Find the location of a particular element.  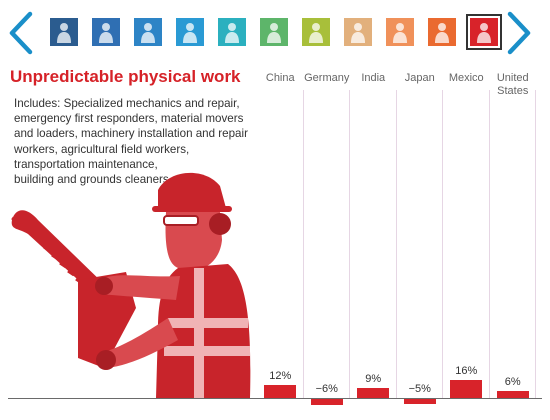

category-label: United States is located at coordinates (513, 85).